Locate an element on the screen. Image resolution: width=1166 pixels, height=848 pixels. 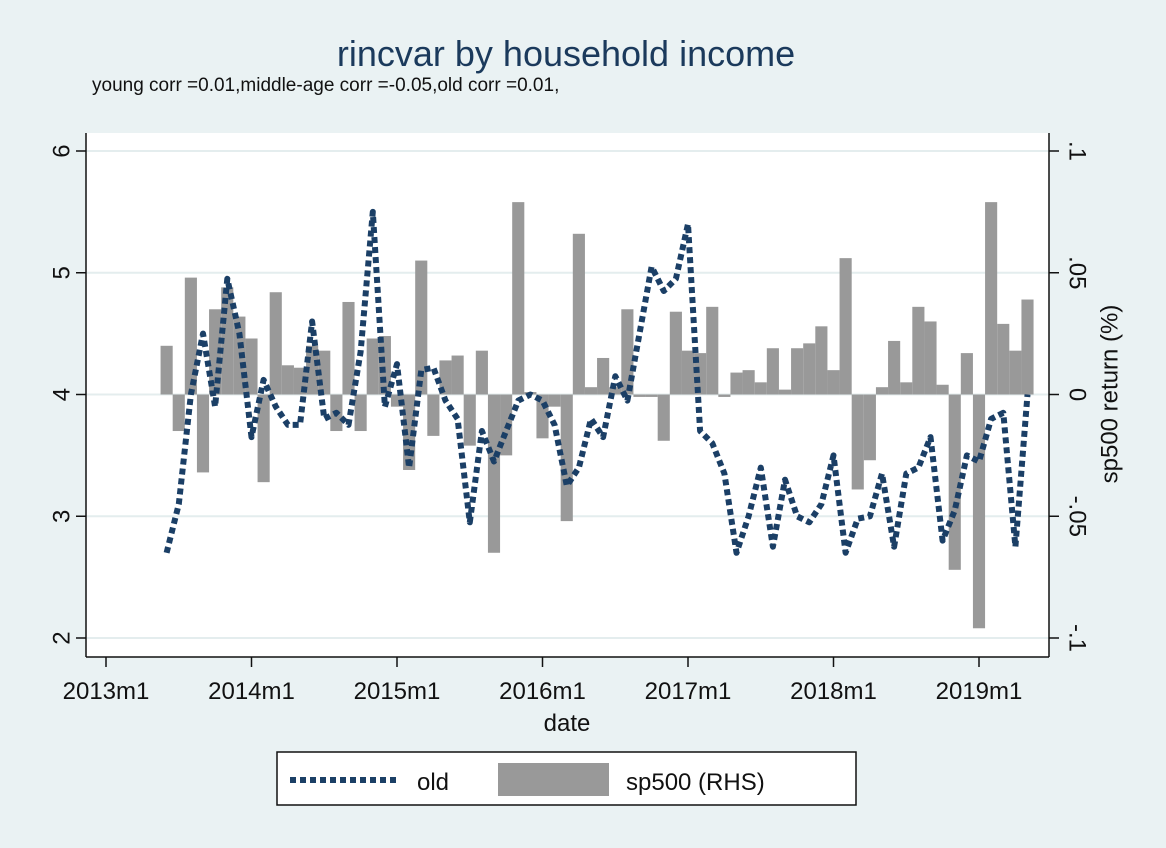
y-left-tick-label: 5 is located at coordinates (62, 272).